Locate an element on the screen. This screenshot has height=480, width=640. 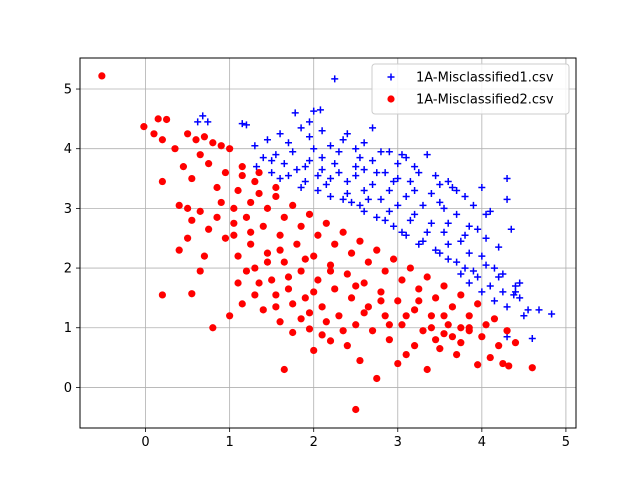
legend-label: 1A-Misclassified2.csv is located at coordinates (485, 100).